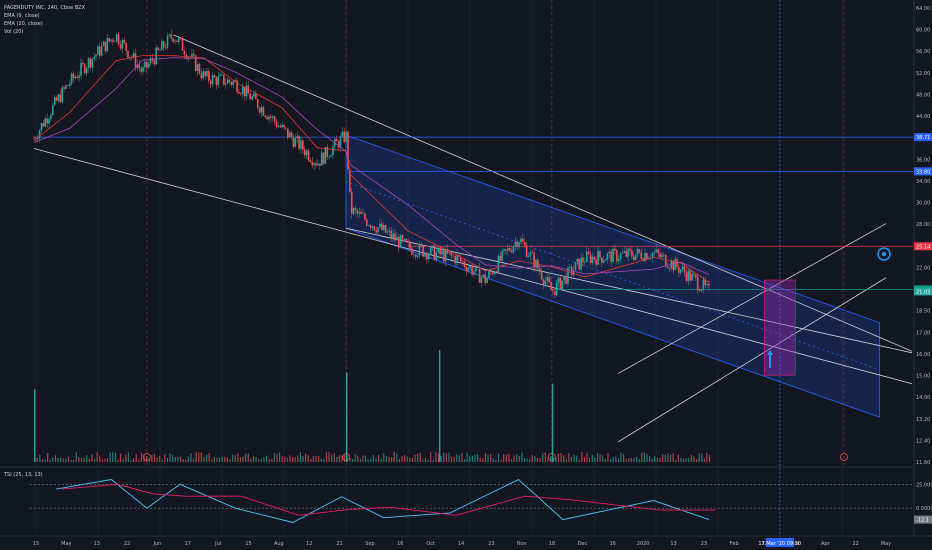  I want to click on legend-volume: Vol (20), so click(13, 32).